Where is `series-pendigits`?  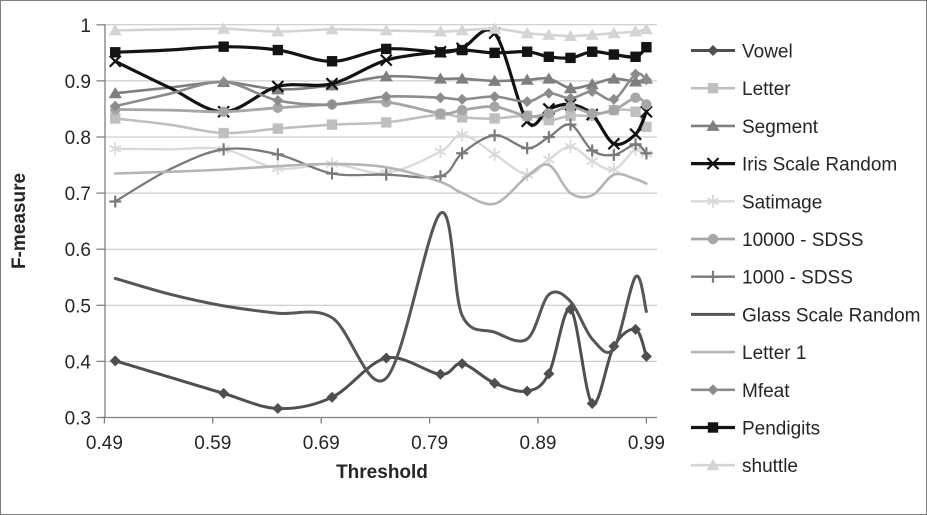
series-pendigits is located at coordinates (381, 54).